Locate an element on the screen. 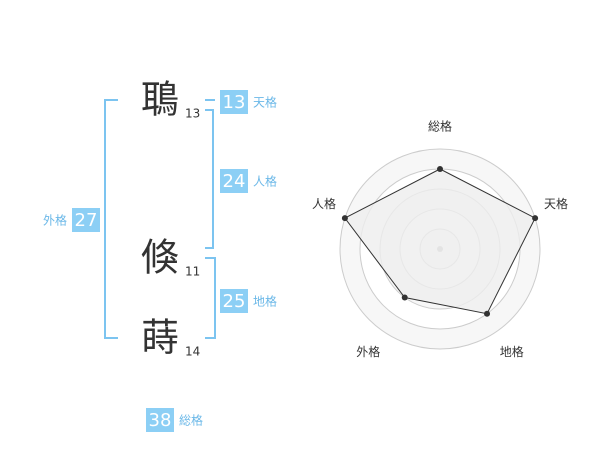 Image resolution: width=600 pixels, height=470 pixels. radar-axis-label: 地格 is located at coordinates (512, 351).